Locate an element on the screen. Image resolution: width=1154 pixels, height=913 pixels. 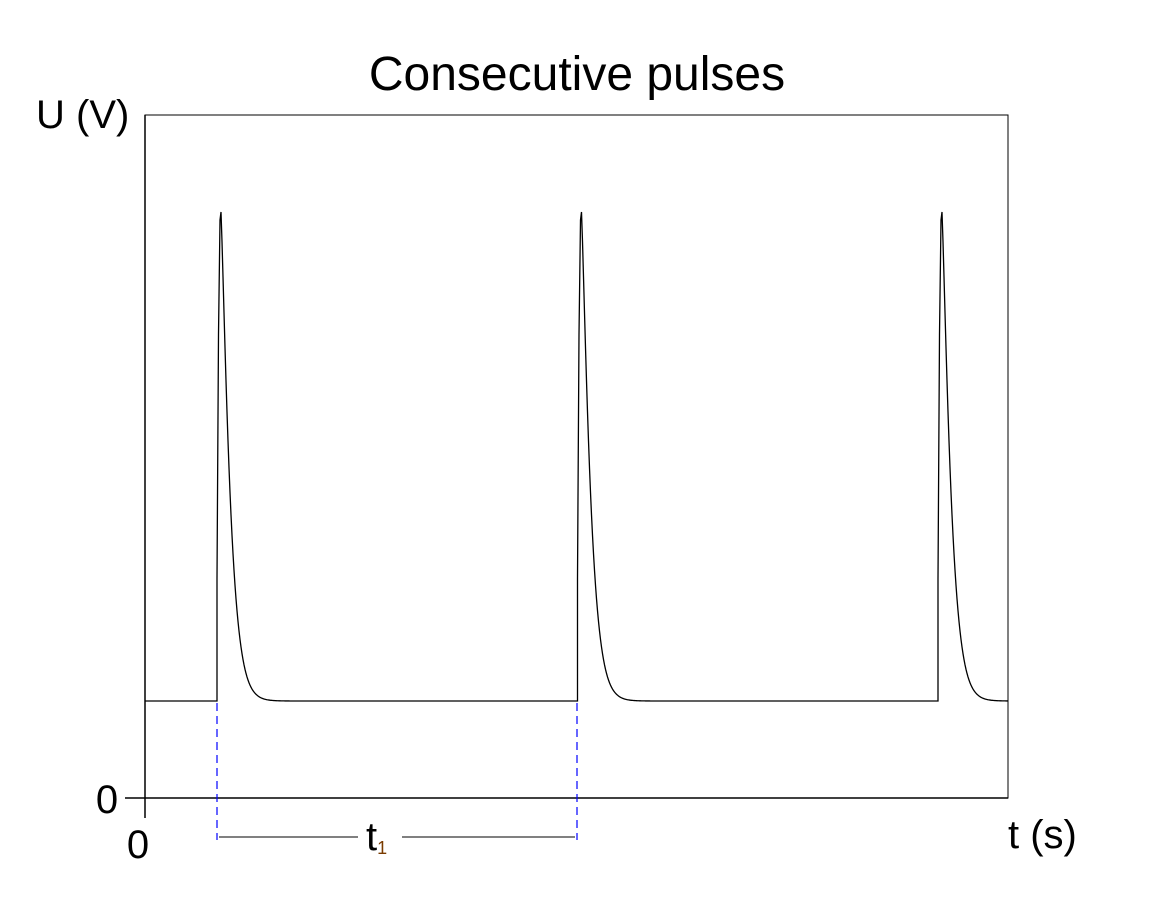
y-tick-zero: 0 is located at coordinates (107, 800).